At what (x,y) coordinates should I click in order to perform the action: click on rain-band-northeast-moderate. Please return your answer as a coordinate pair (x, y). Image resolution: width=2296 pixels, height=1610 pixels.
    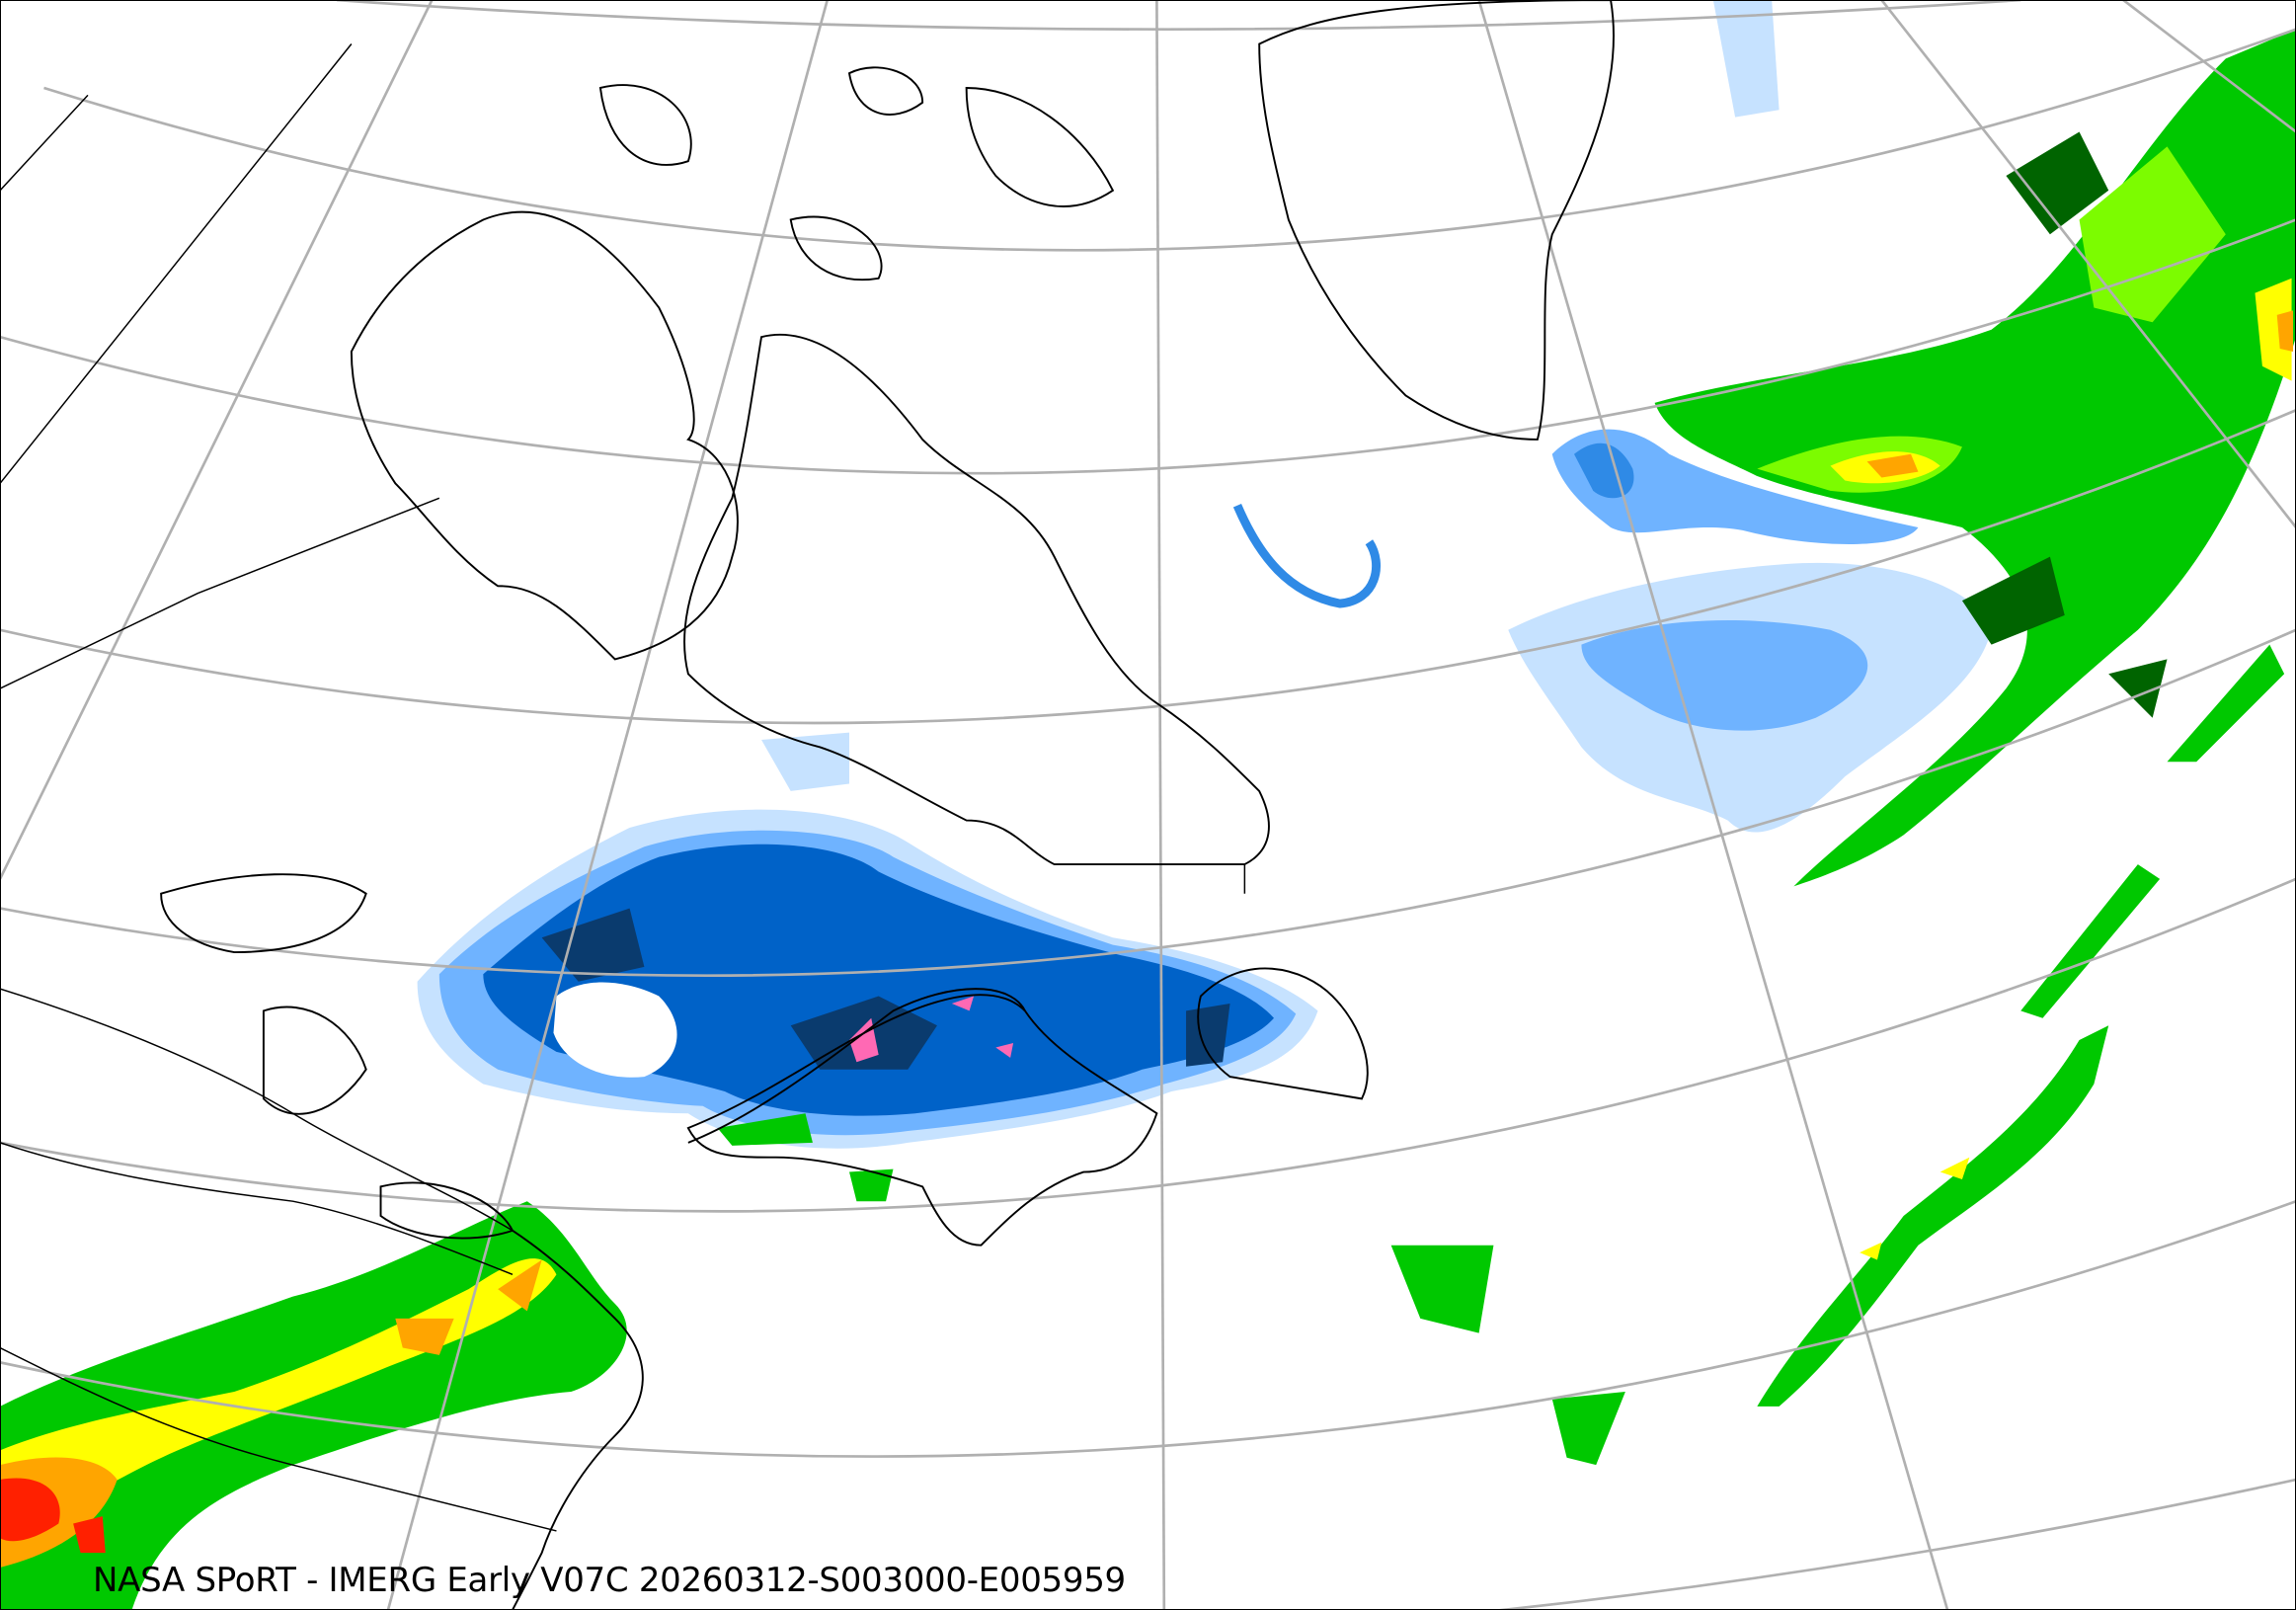
    Looking at the image, I should click on (1992, 319).